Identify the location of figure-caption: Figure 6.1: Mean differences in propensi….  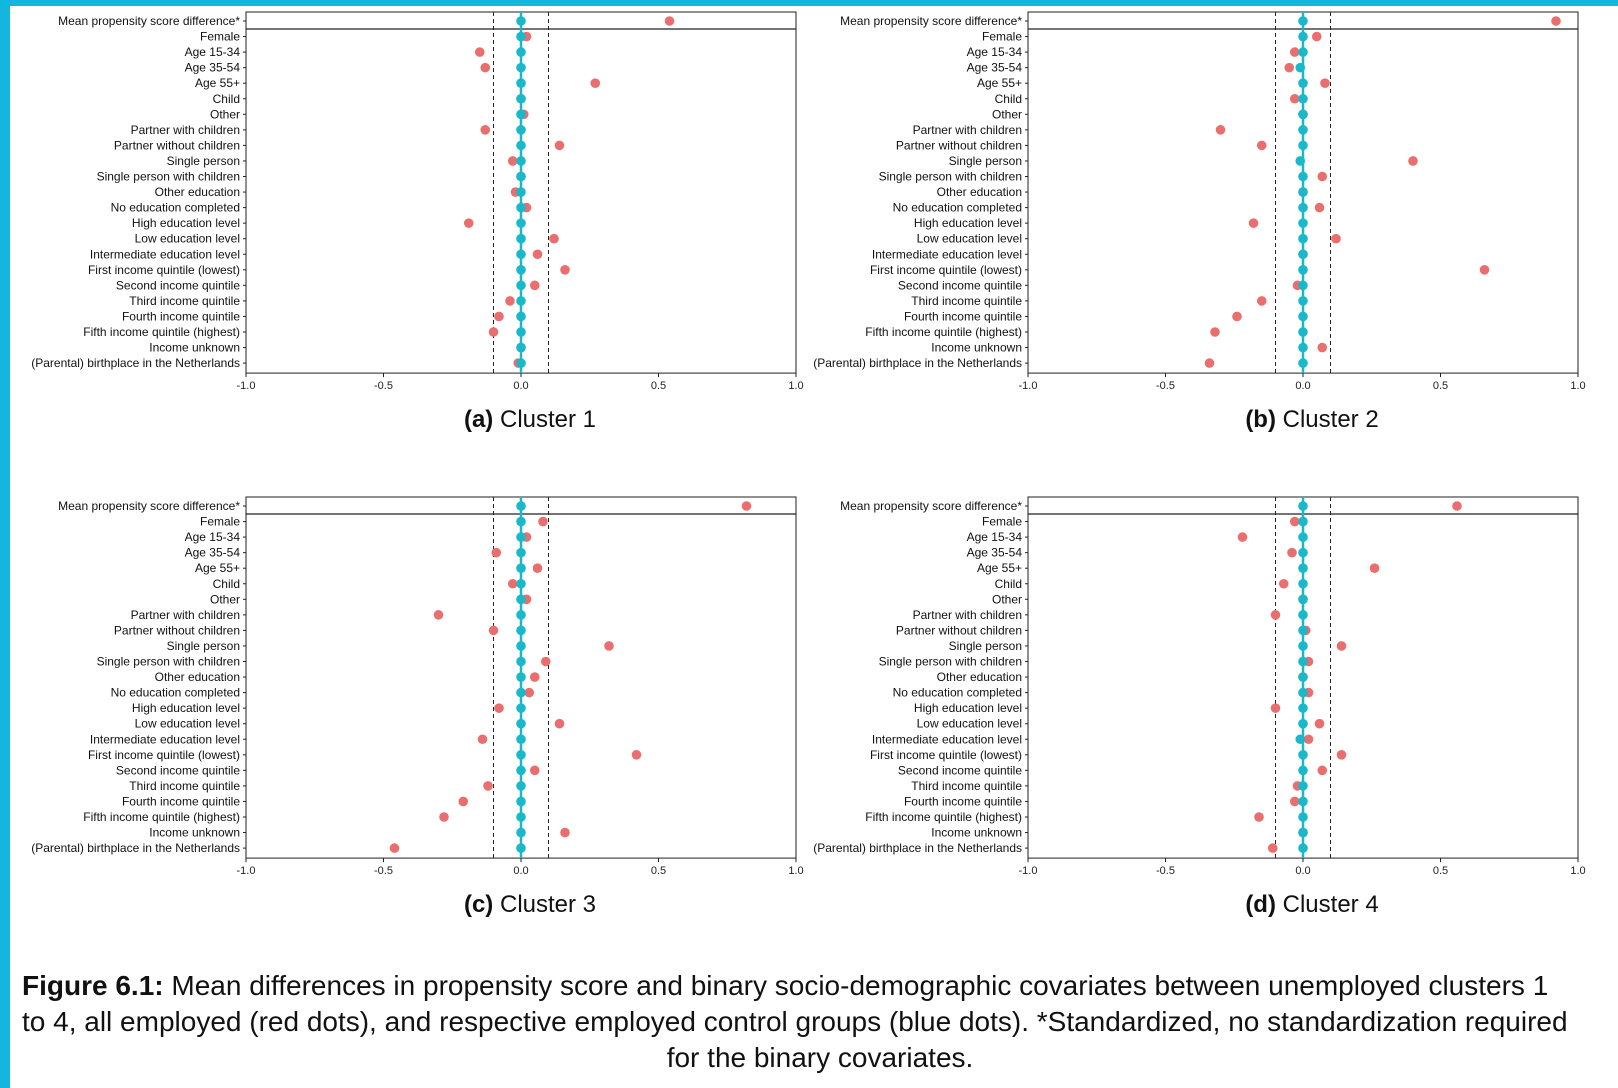
(820, 1022).